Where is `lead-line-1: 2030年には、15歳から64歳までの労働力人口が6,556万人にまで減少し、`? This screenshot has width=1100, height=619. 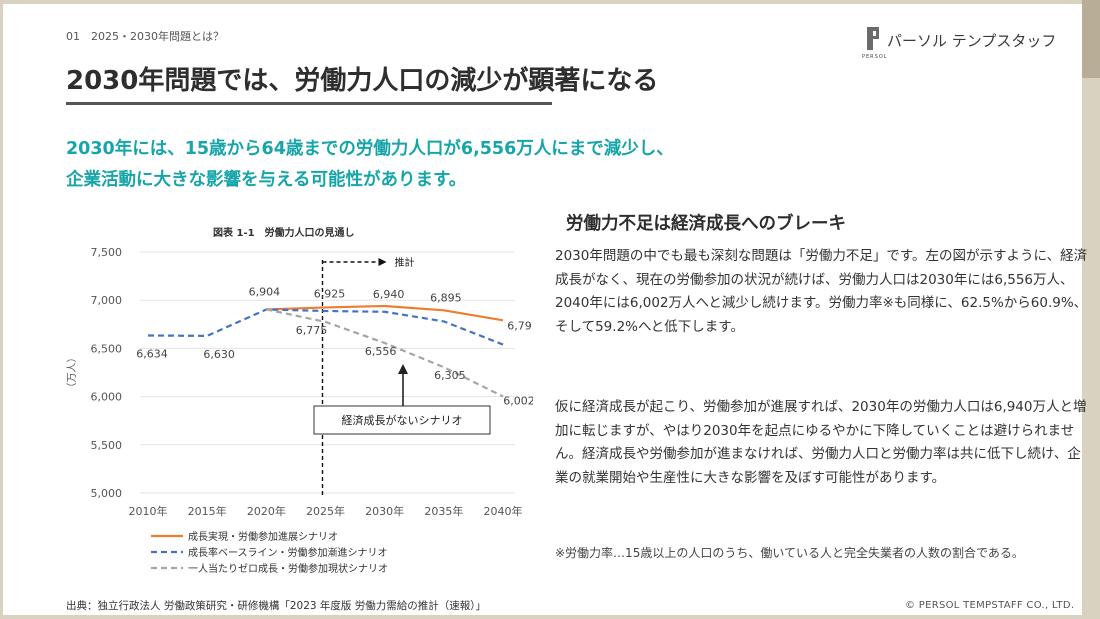
lead-line-1: 2030年には、15歳から64歳までの労働力人口が6,556万人にまで減少し、 is located at coordinates (370, 149).